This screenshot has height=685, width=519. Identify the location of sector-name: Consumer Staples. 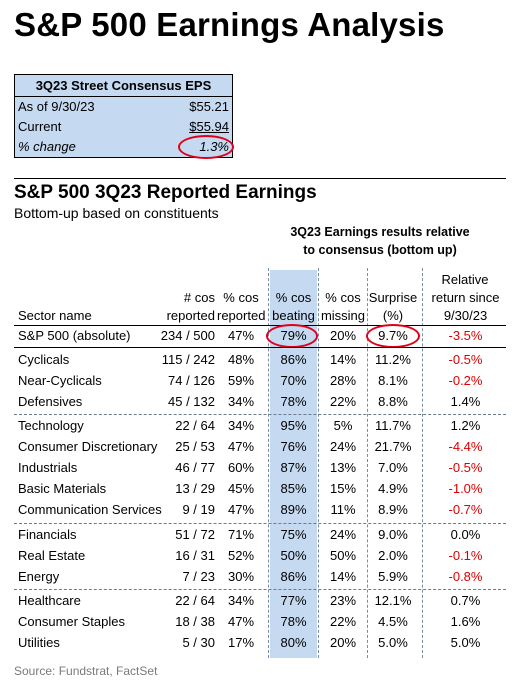
(71, 621).